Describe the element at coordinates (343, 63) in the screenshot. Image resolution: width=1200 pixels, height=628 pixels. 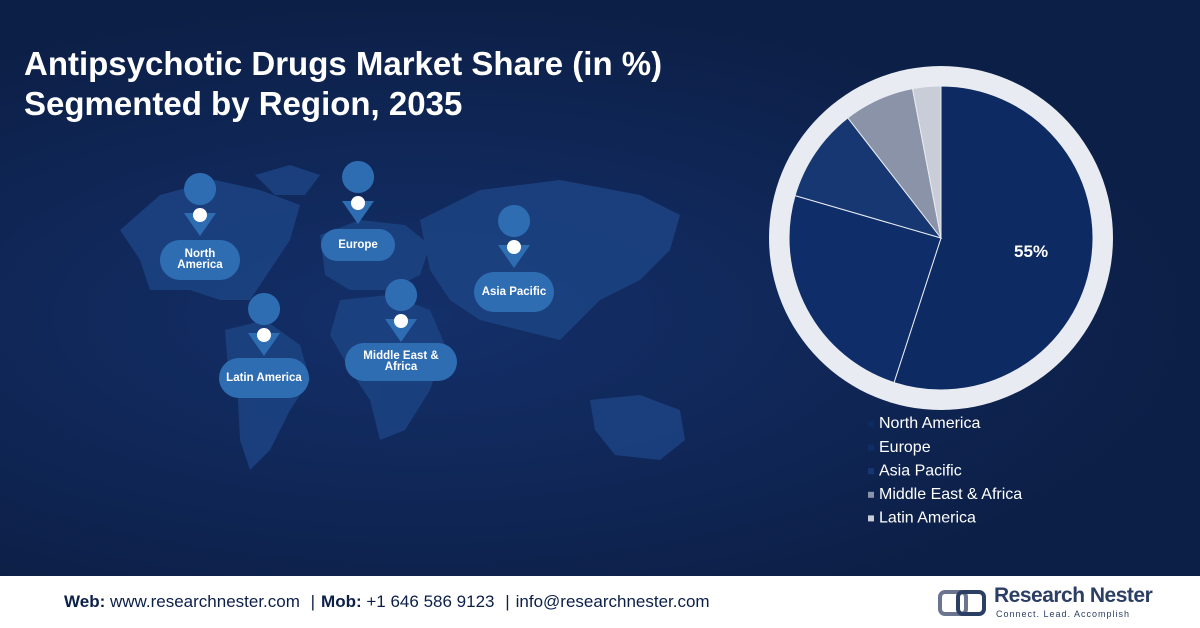
I see `title-line: Antipsychotic Drugs Market Share (in %)` at that location.